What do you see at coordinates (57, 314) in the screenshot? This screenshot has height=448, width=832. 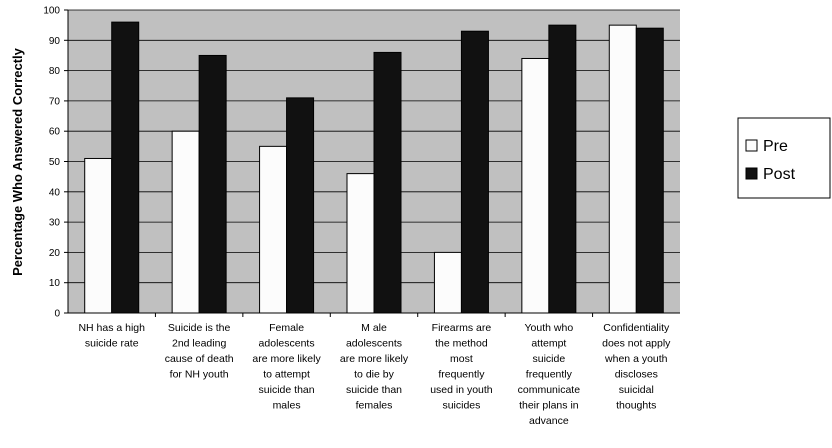 I see `y-tick-label: 0` at bounding box center [57, 314].